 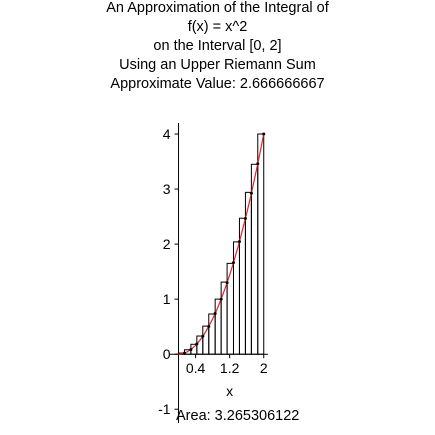 What do you see at coordinates (167, 354) in the screenshot?
I see `y-tick-label: 0` at bounding box center [167, 354].